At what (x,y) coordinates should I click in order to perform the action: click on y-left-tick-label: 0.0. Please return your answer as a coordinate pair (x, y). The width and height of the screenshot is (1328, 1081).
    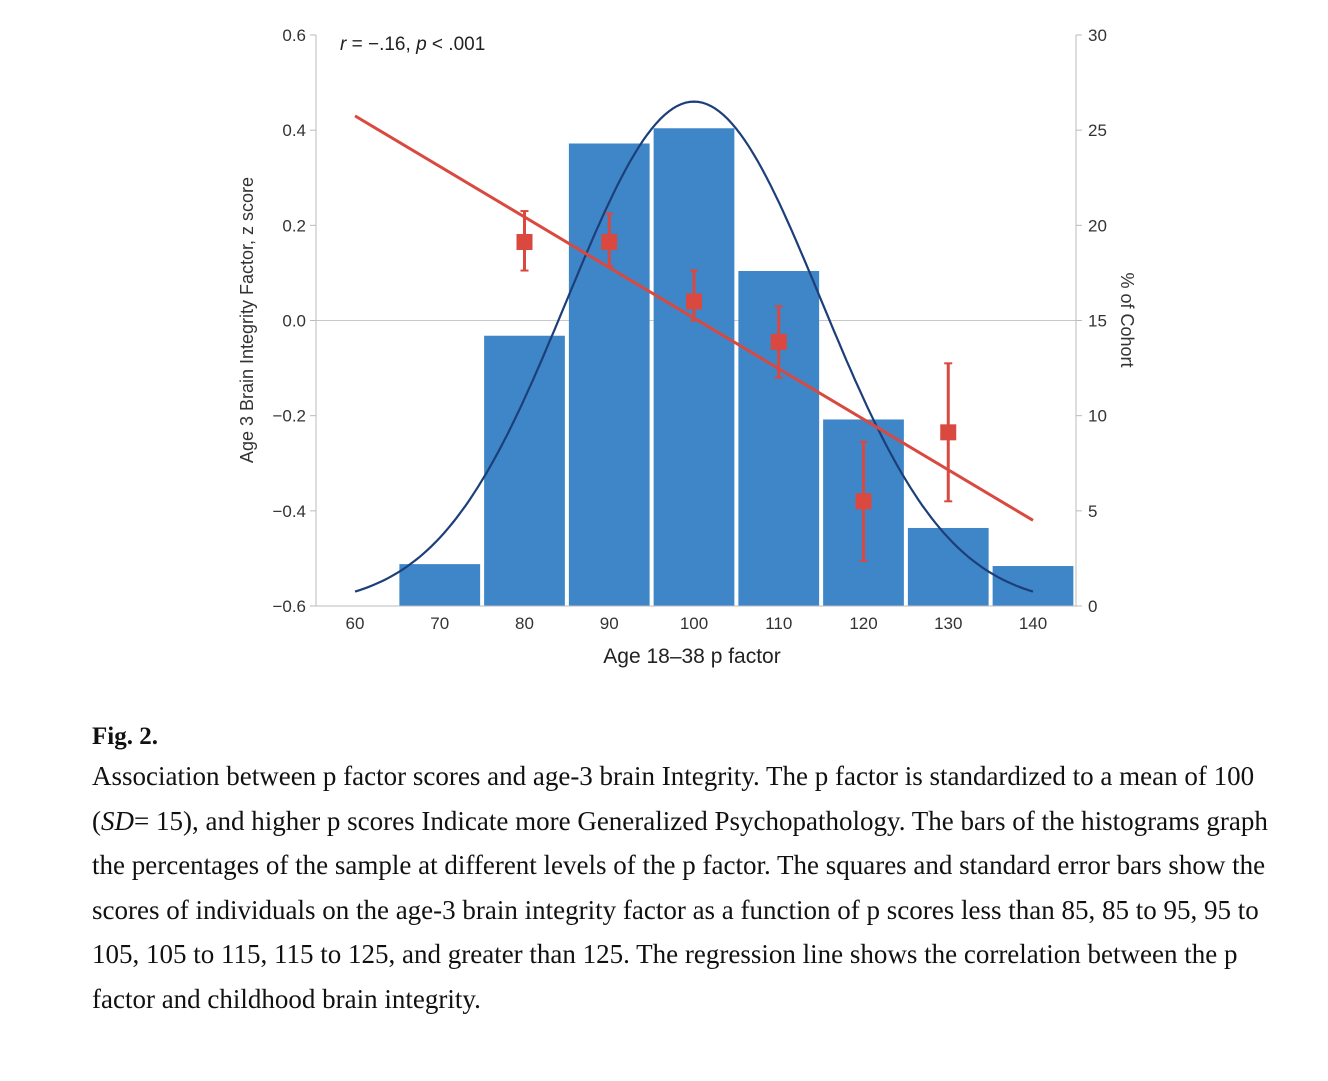
    Looking at the image, I should click on (294, 321).